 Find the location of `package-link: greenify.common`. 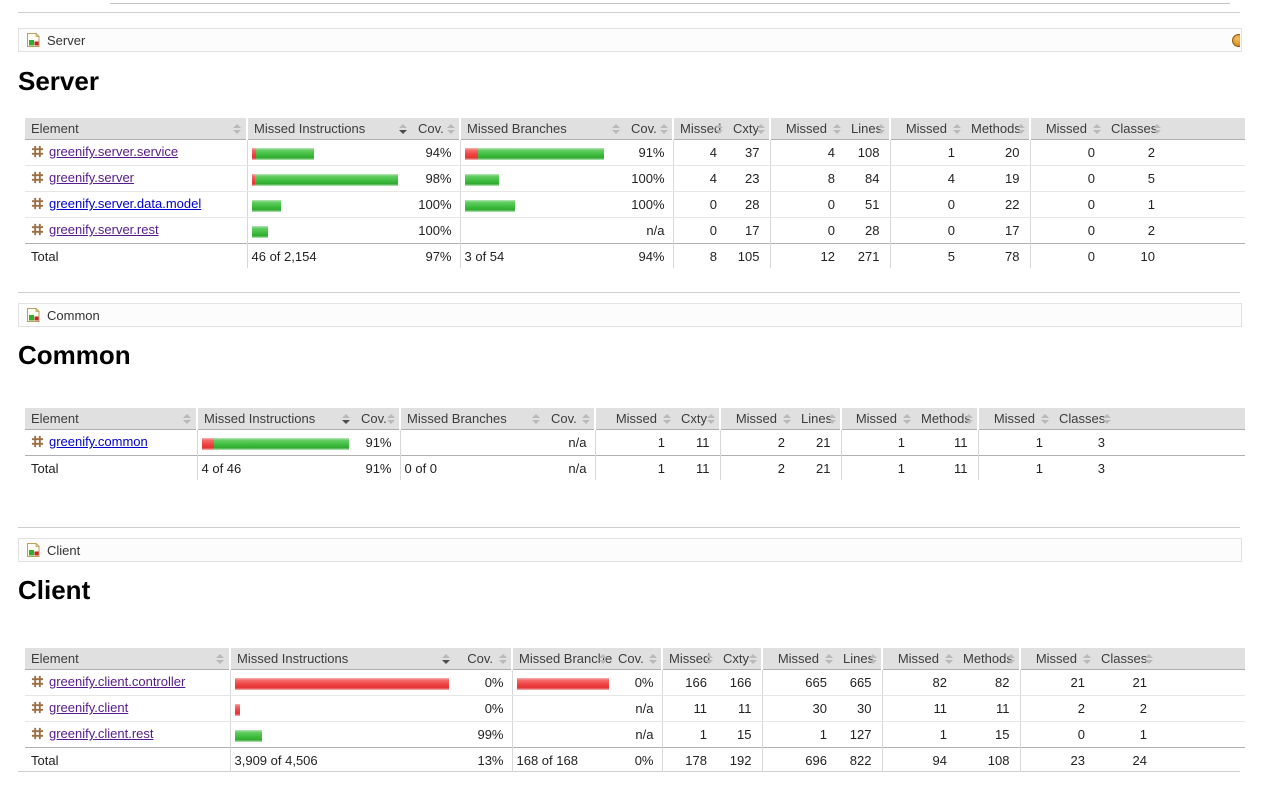

package-link: greenify.common is located at coordinates (98, 441).